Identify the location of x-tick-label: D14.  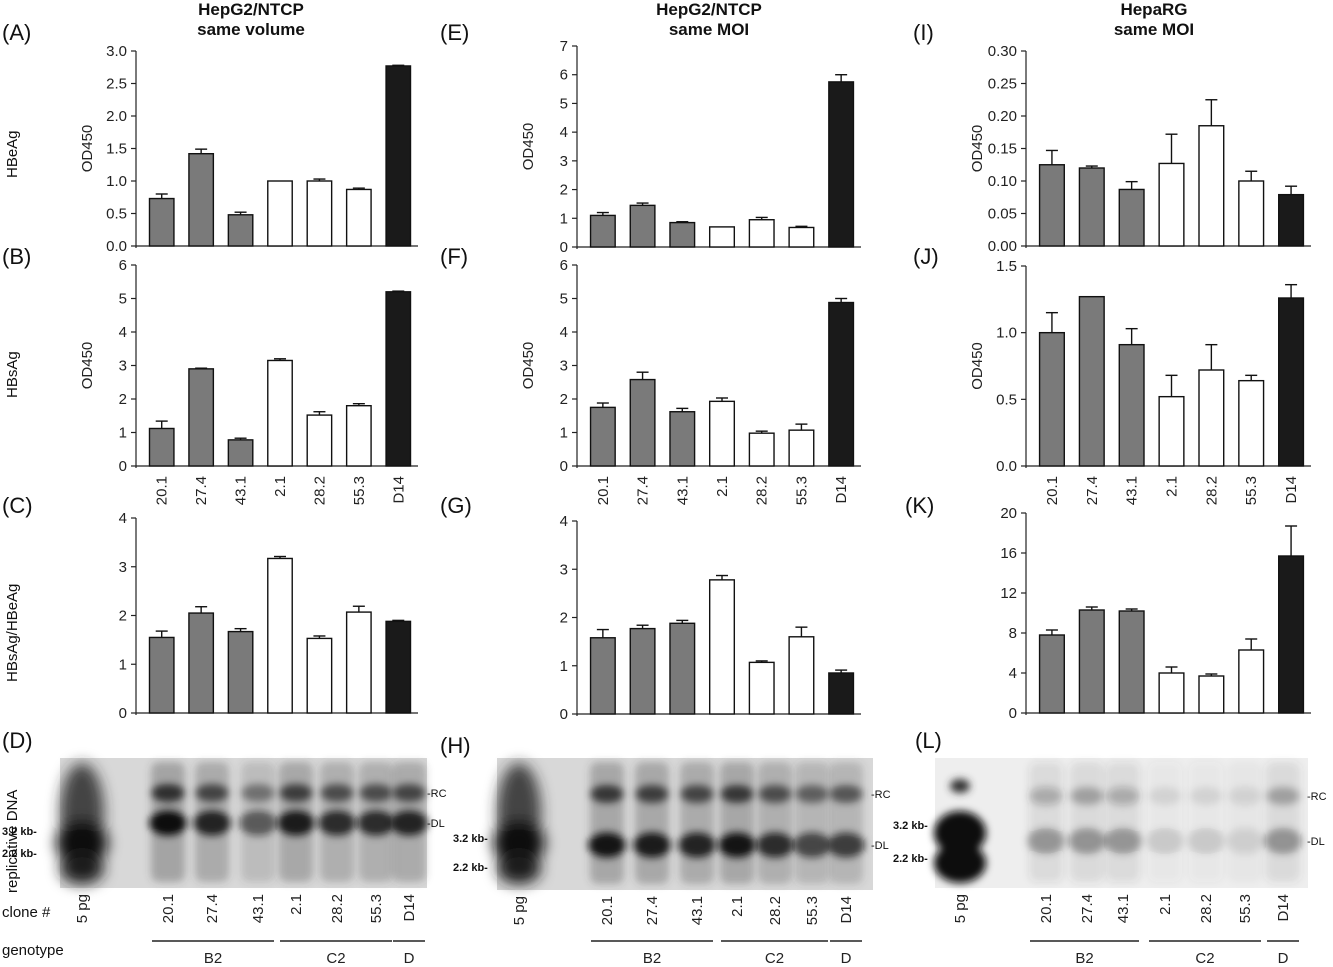
(398, 490).